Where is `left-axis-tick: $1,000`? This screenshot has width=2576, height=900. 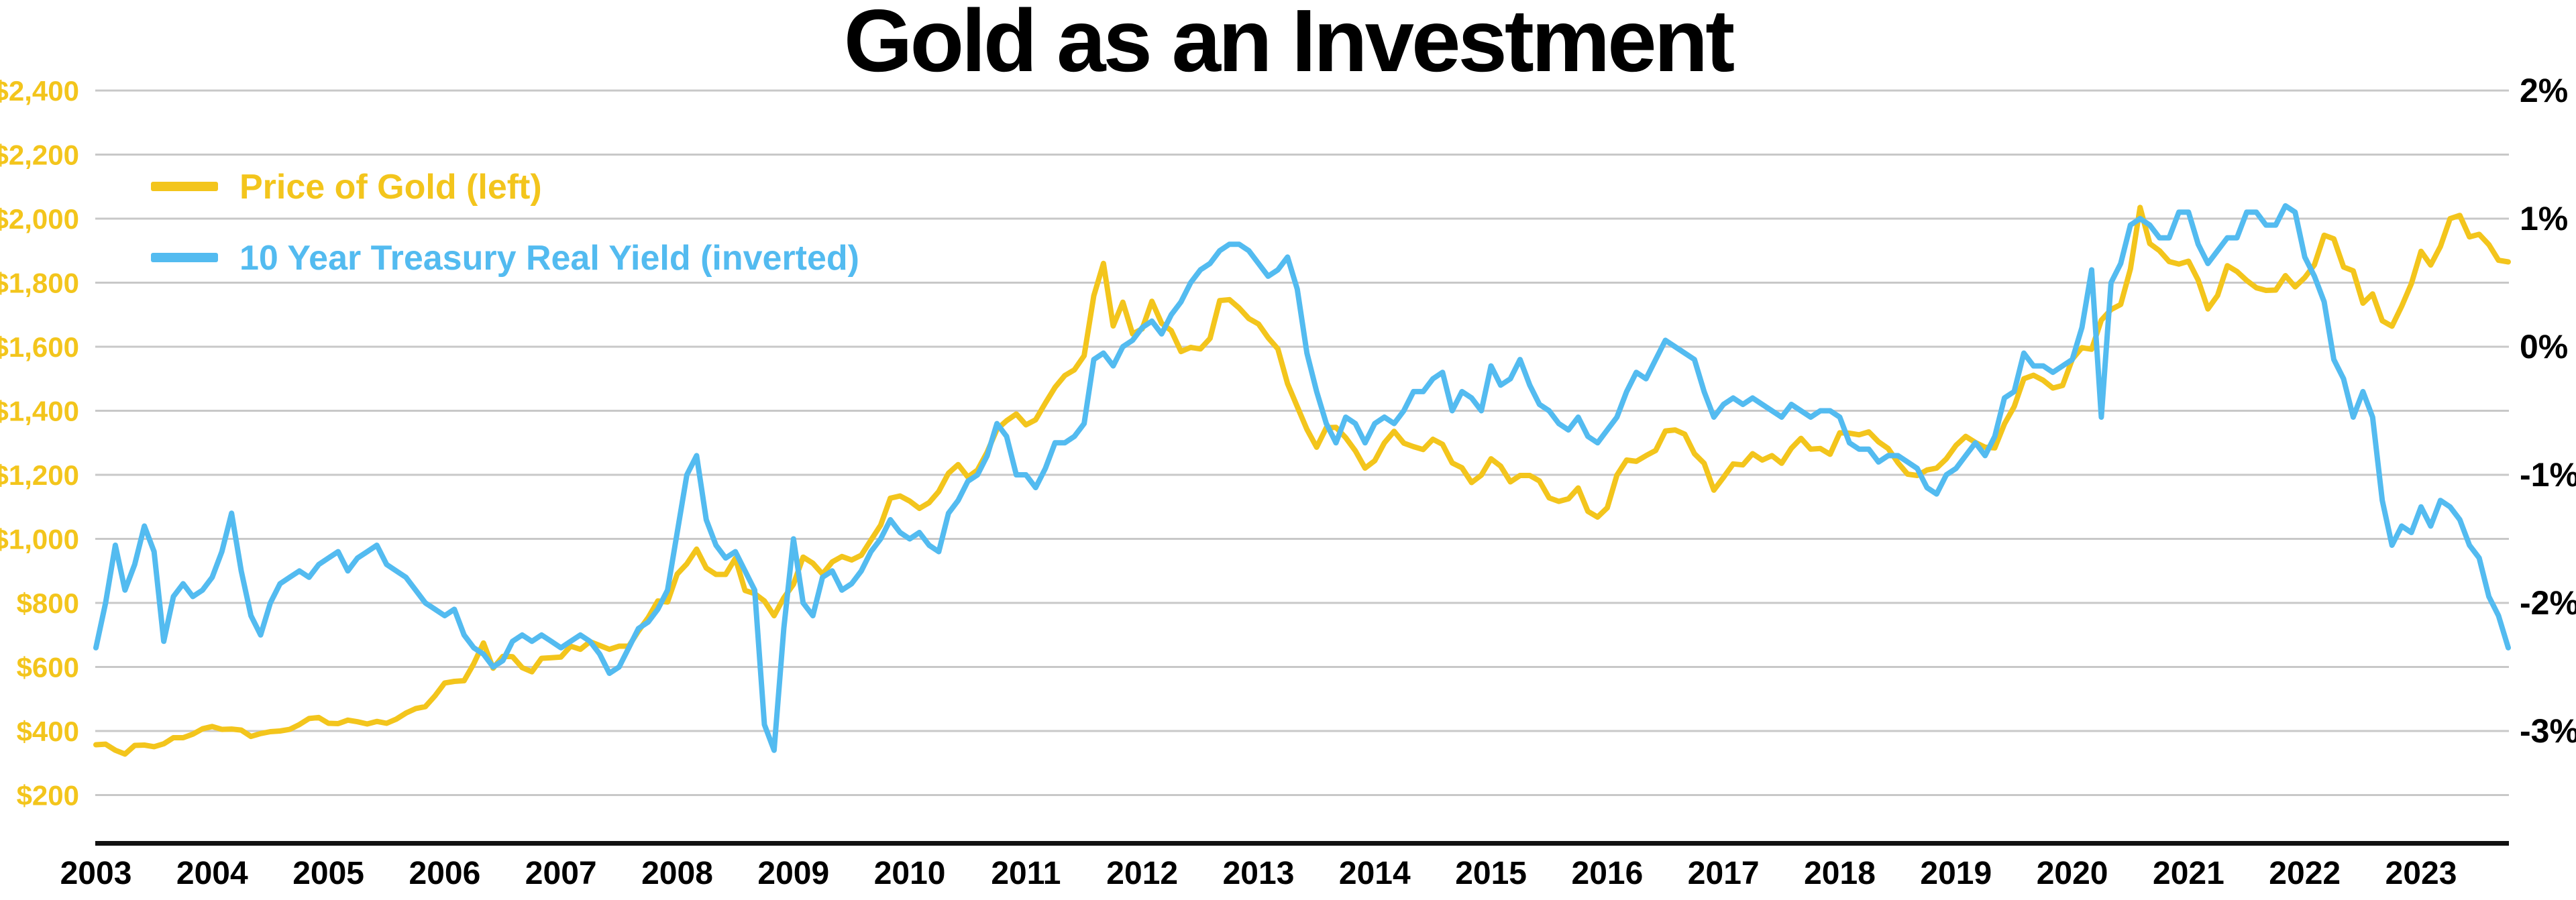 left-axis-tick: $1,000 is located at coordinates (39, 539).